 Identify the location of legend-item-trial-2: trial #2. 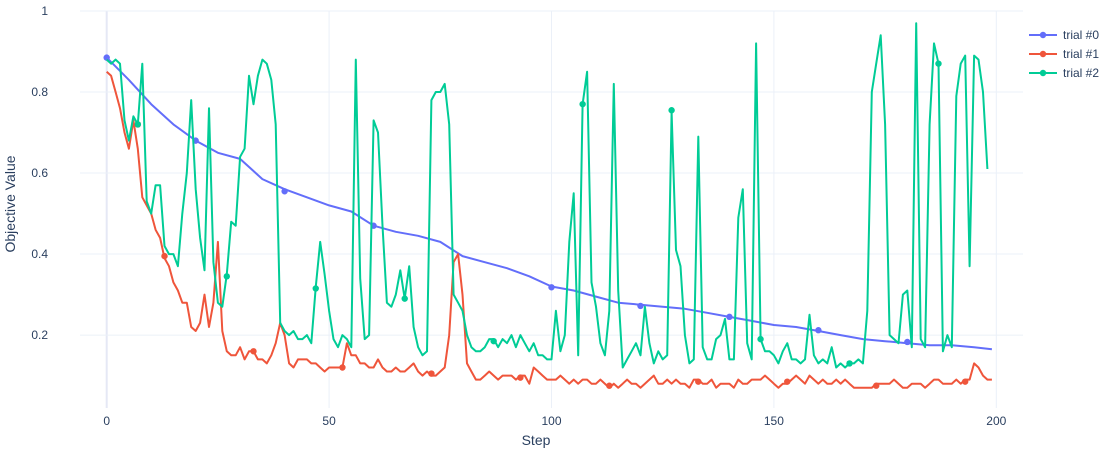
(1064, 73).